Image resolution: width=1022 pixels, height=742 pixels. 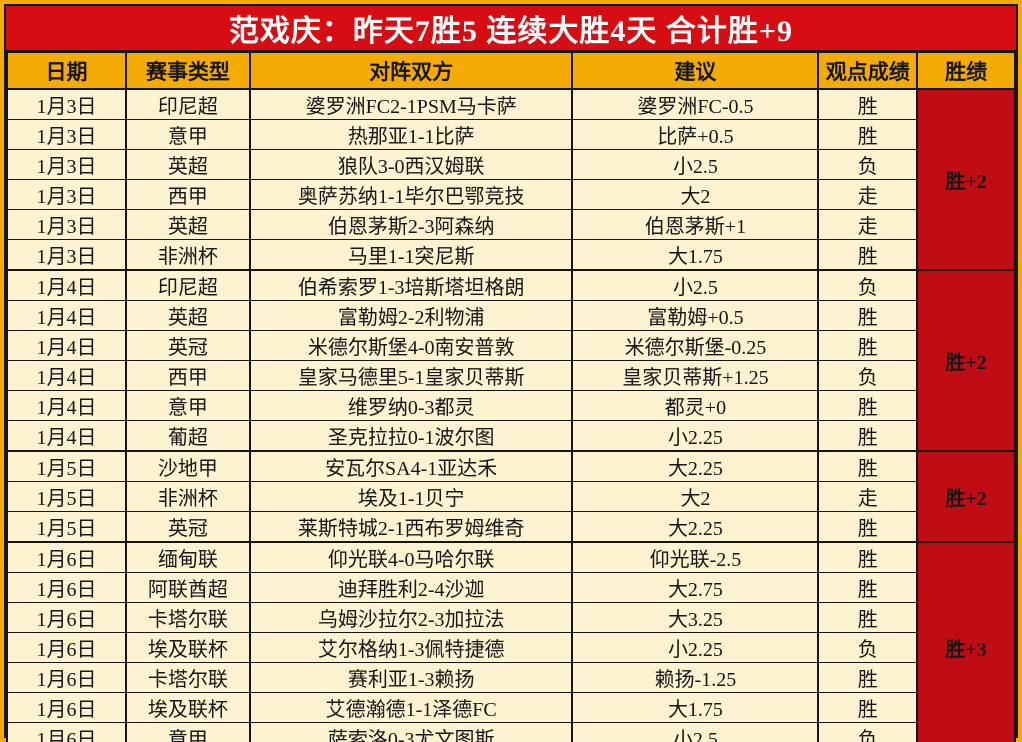 I want to click on cell-match: 维罗纳0-3都灵, so click(x=411, y=405).